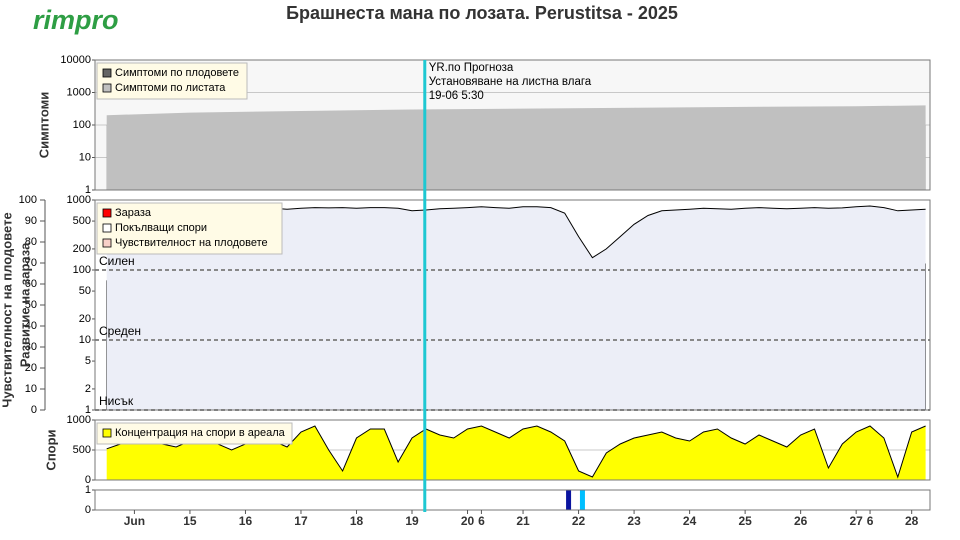 Image resolution: width=960 pixels, height=540 pixels. What do you see at coordinates (28, 200) in the screenshot?
I see `y2-tick-label: 100` at bounding box center [28, 200].